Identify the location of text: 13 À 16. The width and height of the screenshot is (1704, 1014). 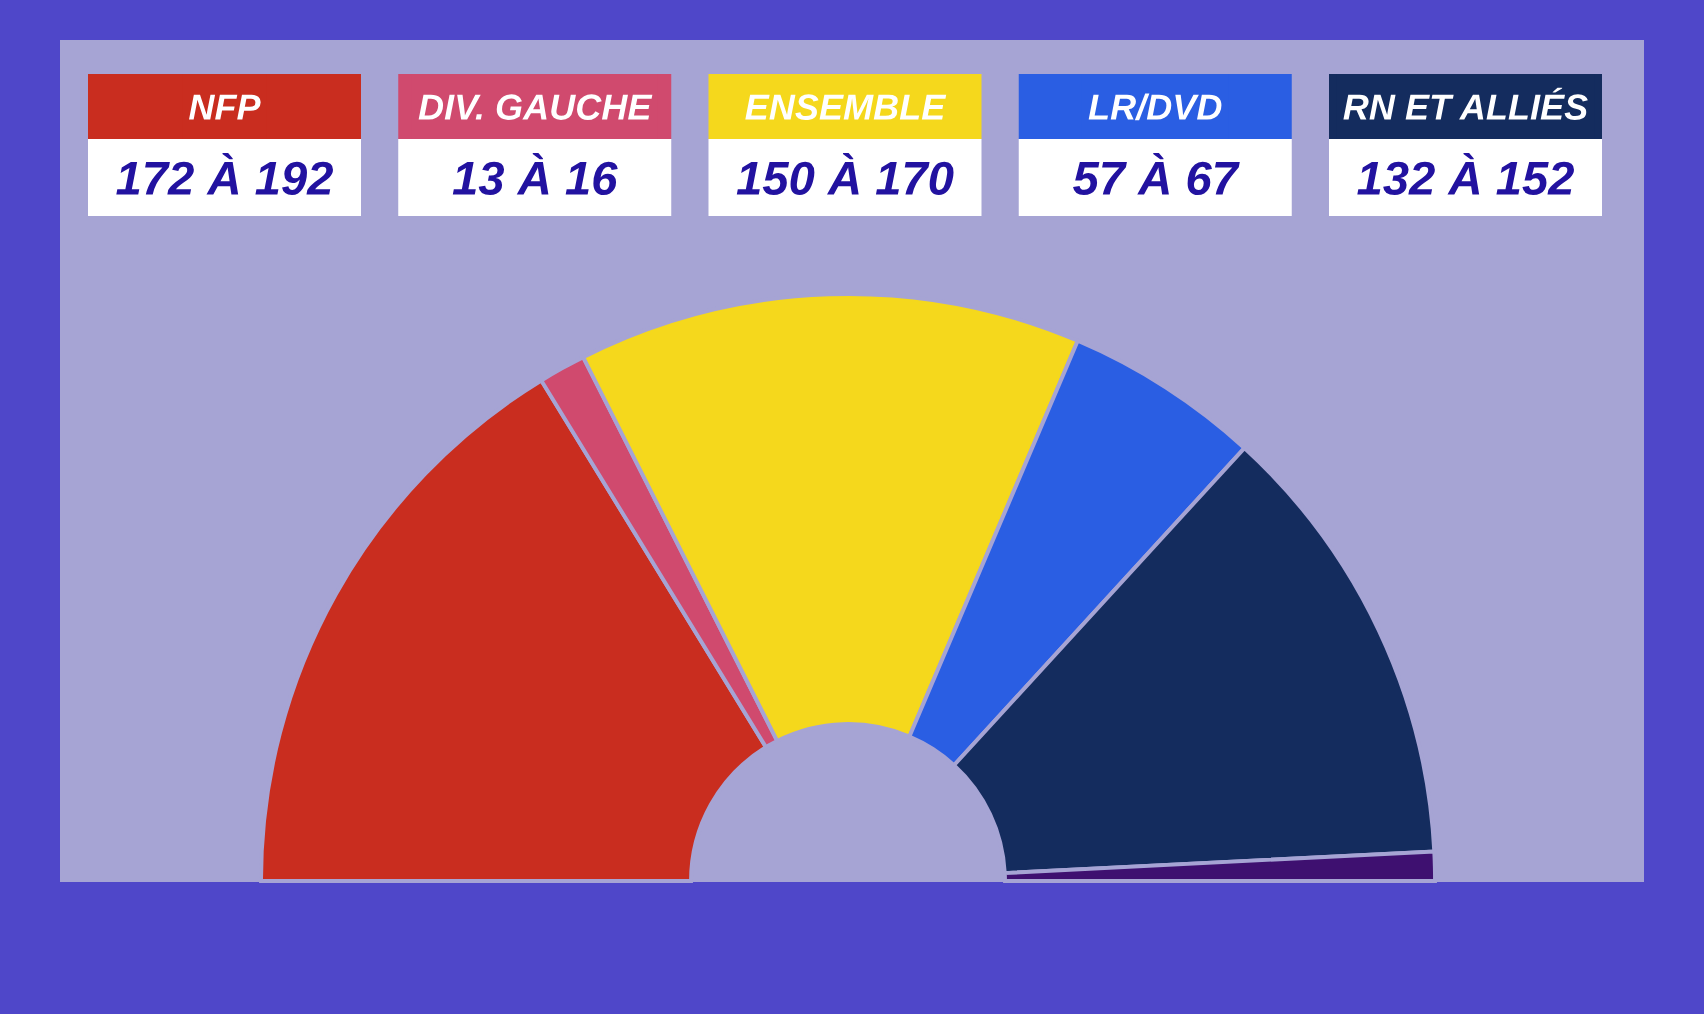
(535, 174).